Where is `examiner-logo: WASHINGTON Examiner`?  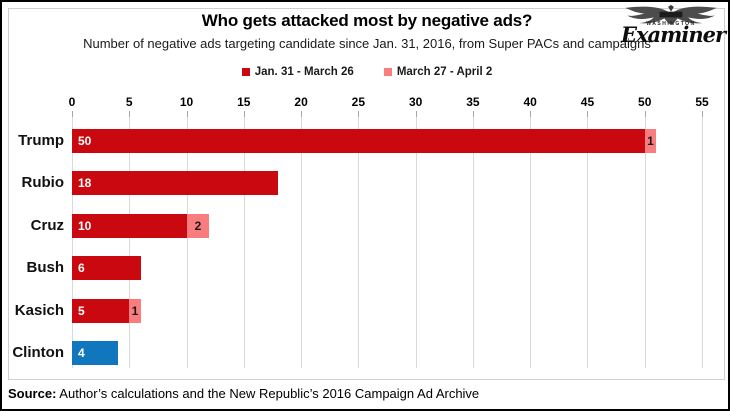 examiner-logo: WASHINGTON Examiner is located at coordinates (673, 27).